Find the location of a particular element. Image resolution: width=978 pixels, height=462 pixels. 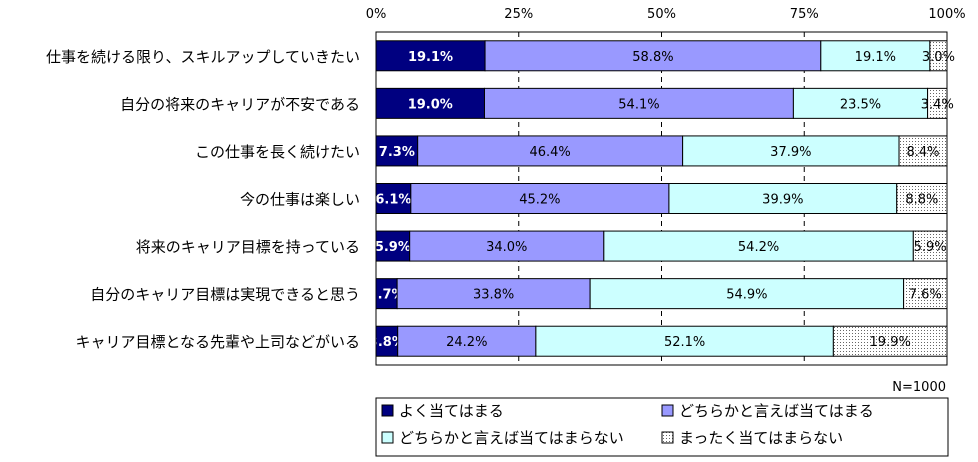

data-label: 34.0% is located at coordinates (506, 247).